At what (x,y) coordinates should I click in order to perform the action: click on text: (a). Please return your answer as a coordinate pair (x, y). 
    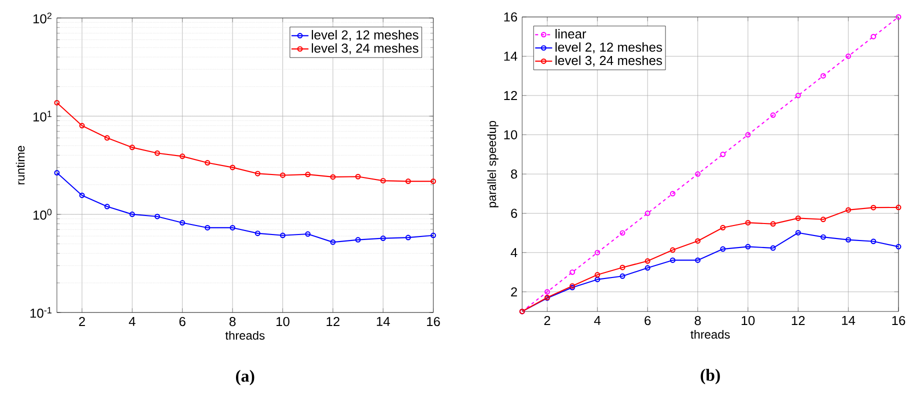
    Looking at the image, I should click on (245, 378).